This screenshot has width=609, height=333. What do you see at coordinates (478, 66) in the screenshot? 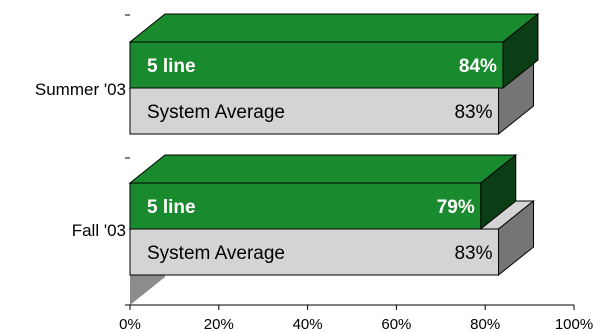
I see `bar-value-label: 84%` at bounding box center [478, 66].